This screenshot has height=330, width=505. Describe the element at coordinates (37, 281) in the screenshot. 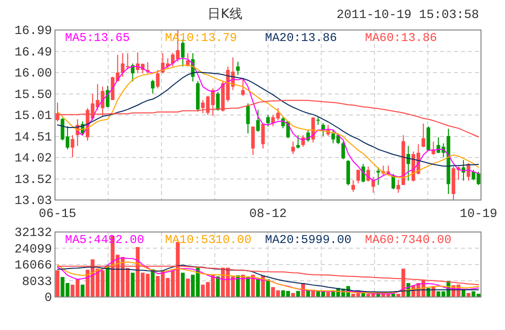

I see `y-tick-label: 8033` at that location.